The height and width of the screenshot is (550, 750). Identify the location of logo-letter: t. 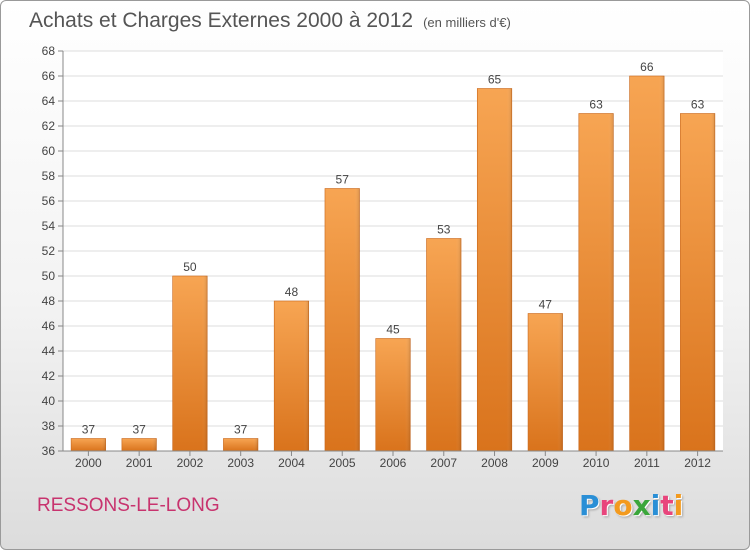
(667, 505).